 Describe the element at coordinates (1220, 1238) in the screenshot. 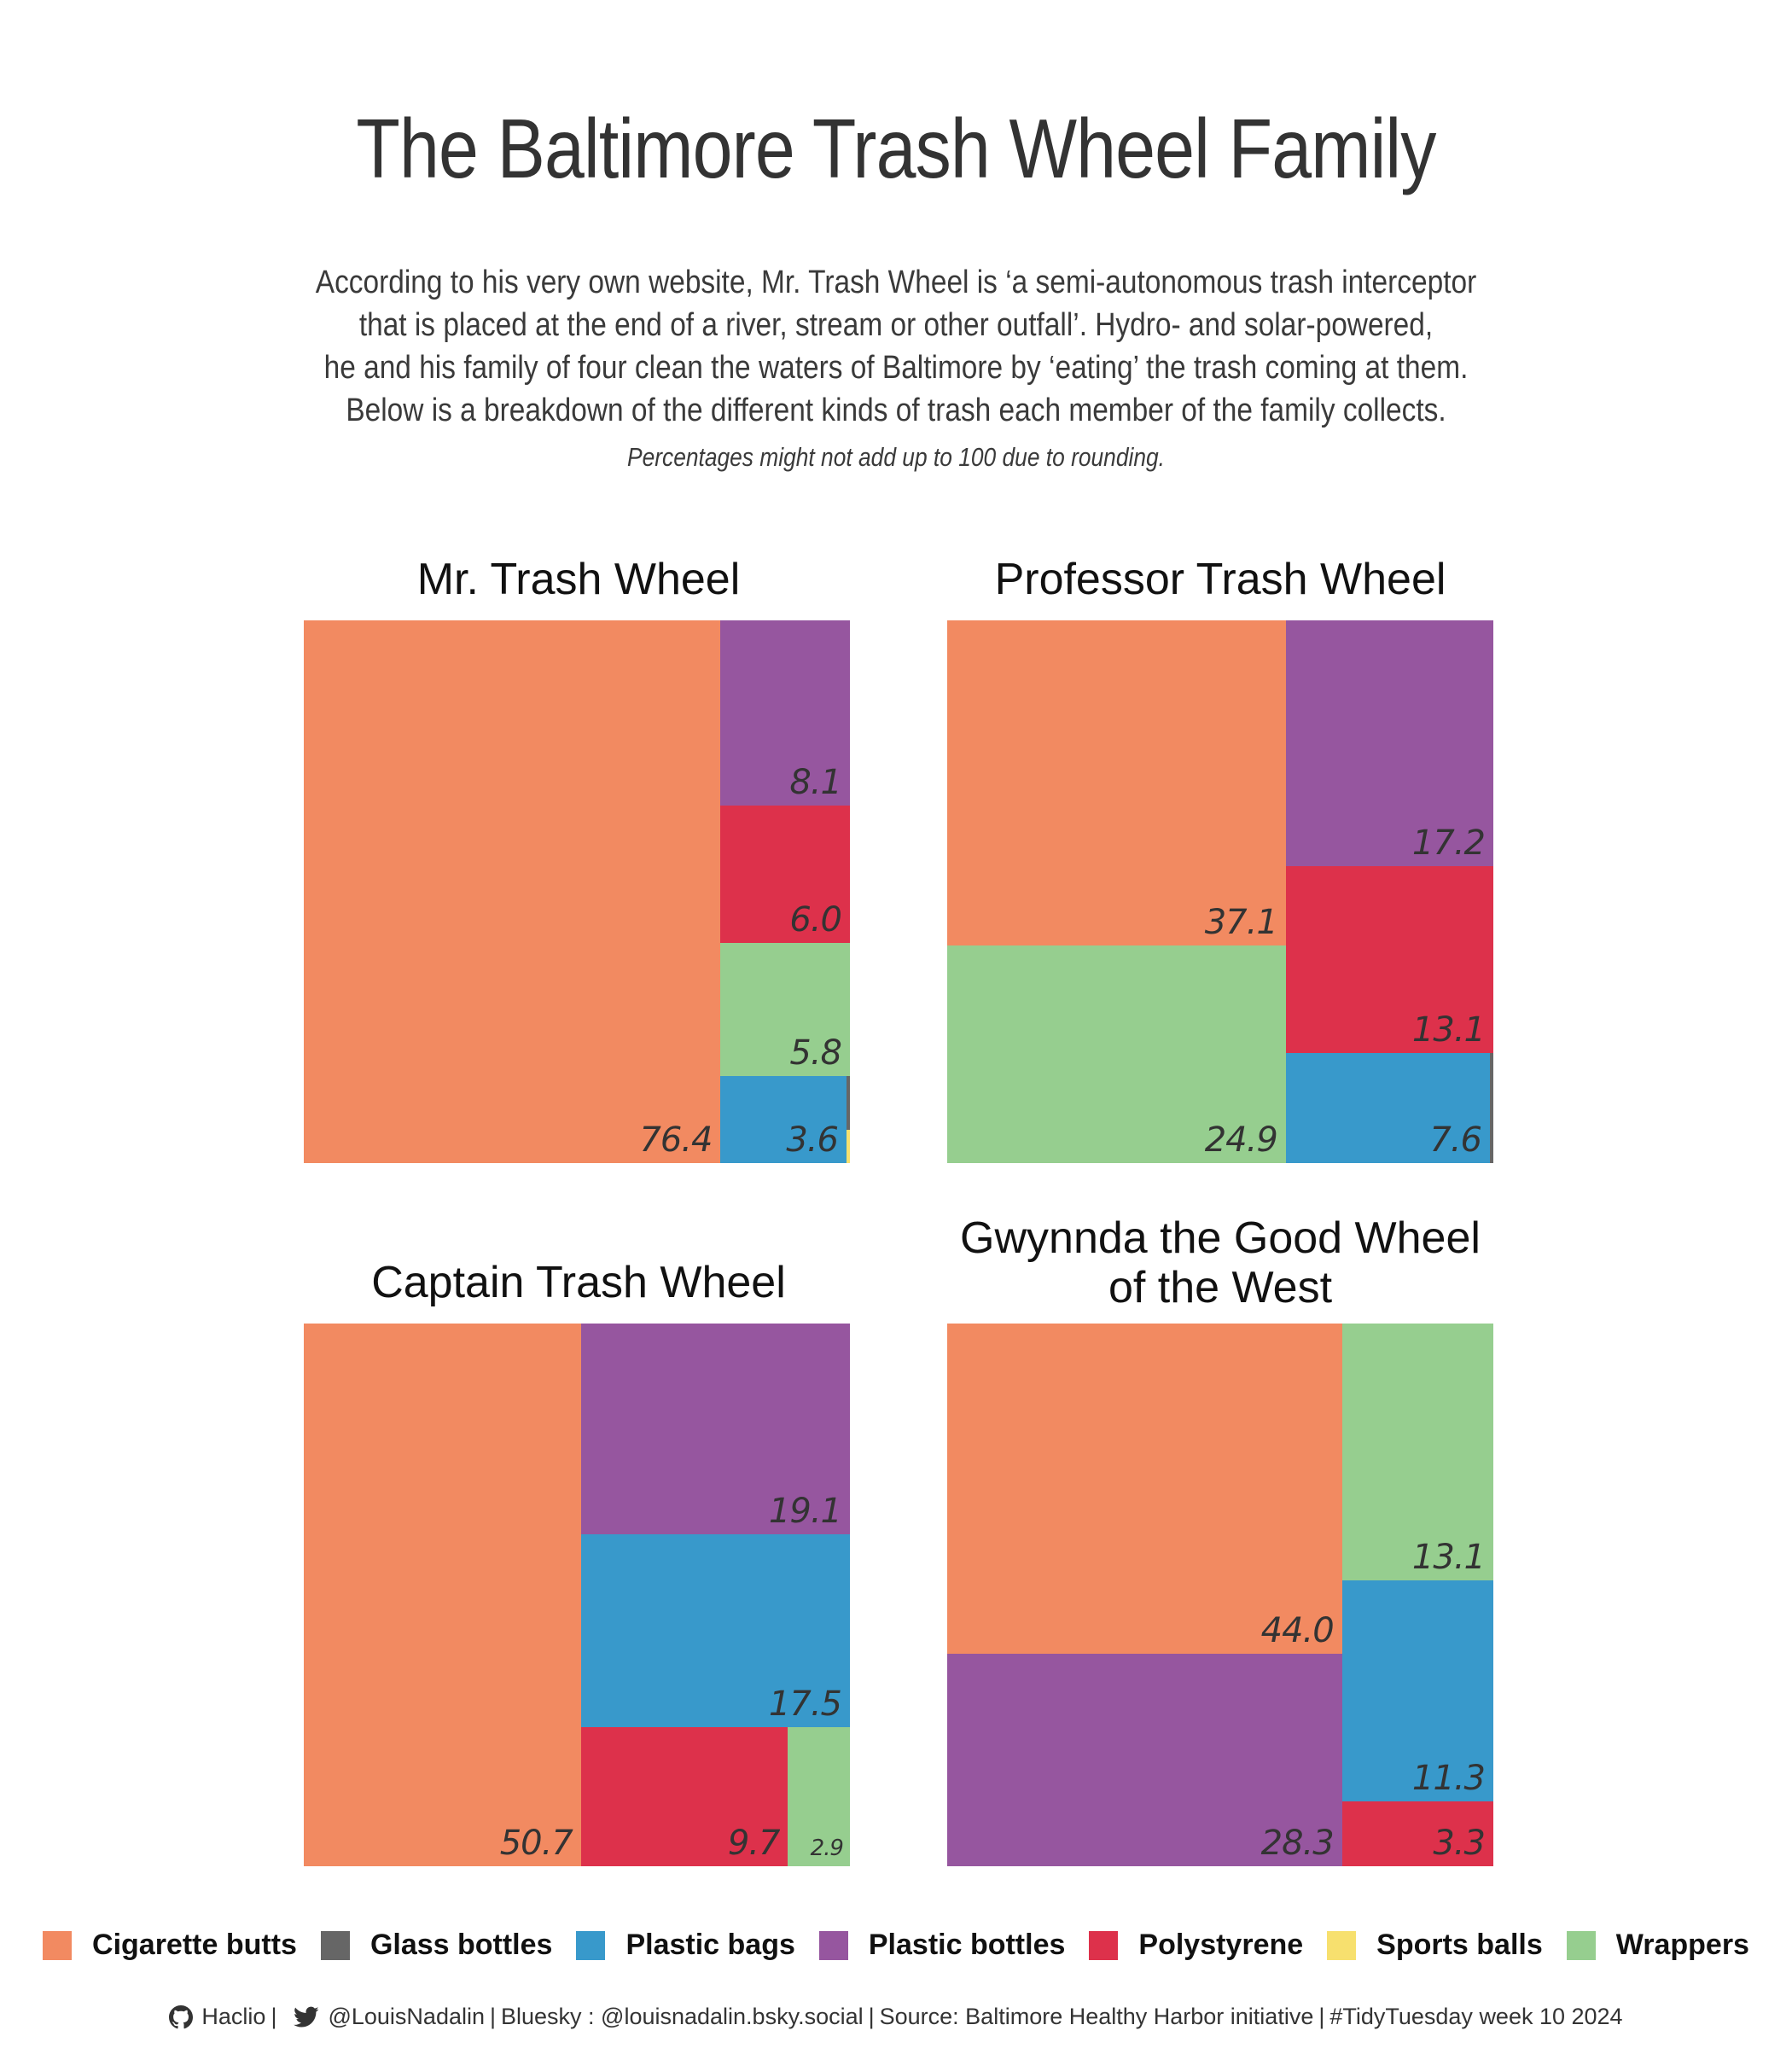

I see `panel-title-line: Gwynnda the Good Wheel` at that location.